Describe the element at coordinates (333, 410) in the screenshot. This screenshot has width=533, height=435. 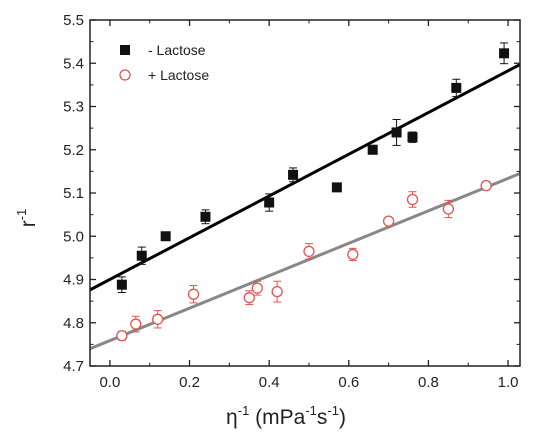
I see `x-axis-units-sup2: -1` at that location.